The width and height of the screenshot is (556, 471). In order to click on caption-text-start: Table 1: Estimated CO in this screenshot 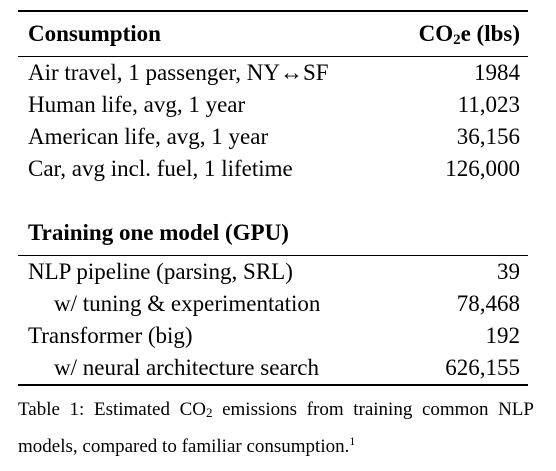, I will do `click(112, 409)`.